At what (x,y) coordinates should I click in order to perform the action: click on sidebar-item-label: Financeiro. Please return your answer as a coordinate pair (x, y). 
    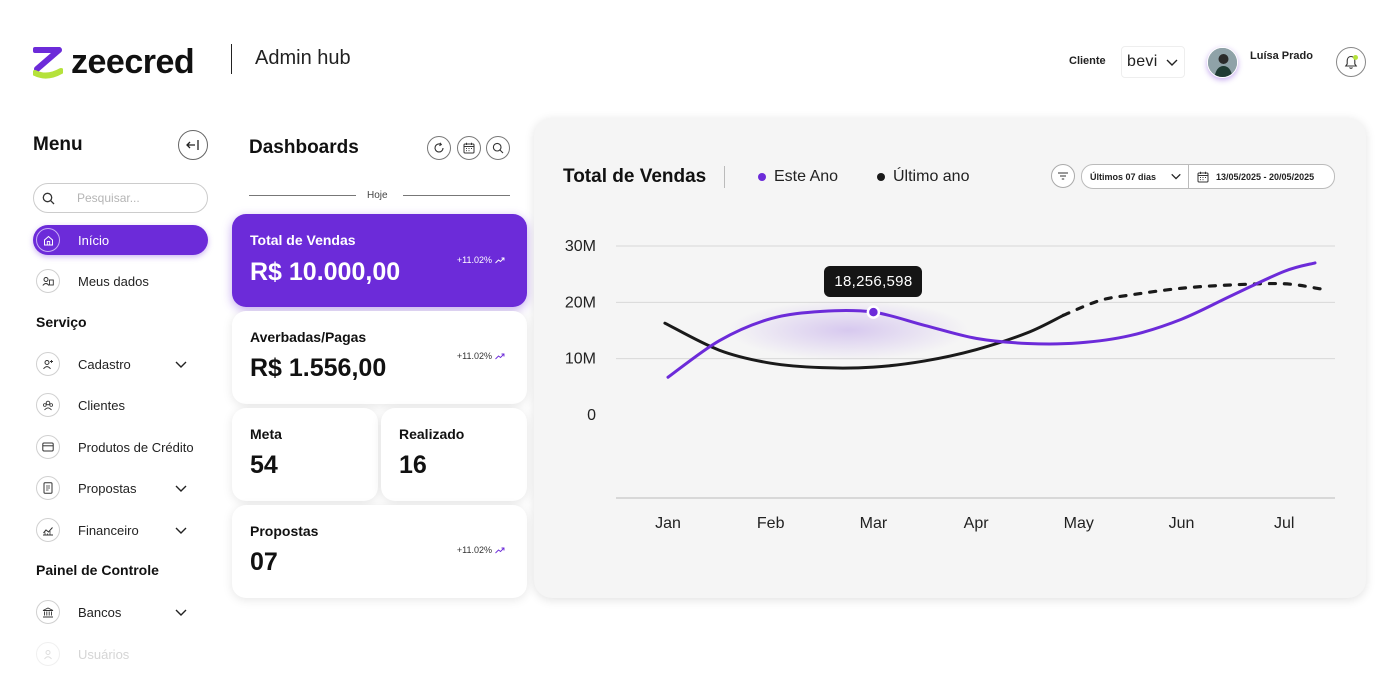
    Looking at the image, I should click on (108, 530).